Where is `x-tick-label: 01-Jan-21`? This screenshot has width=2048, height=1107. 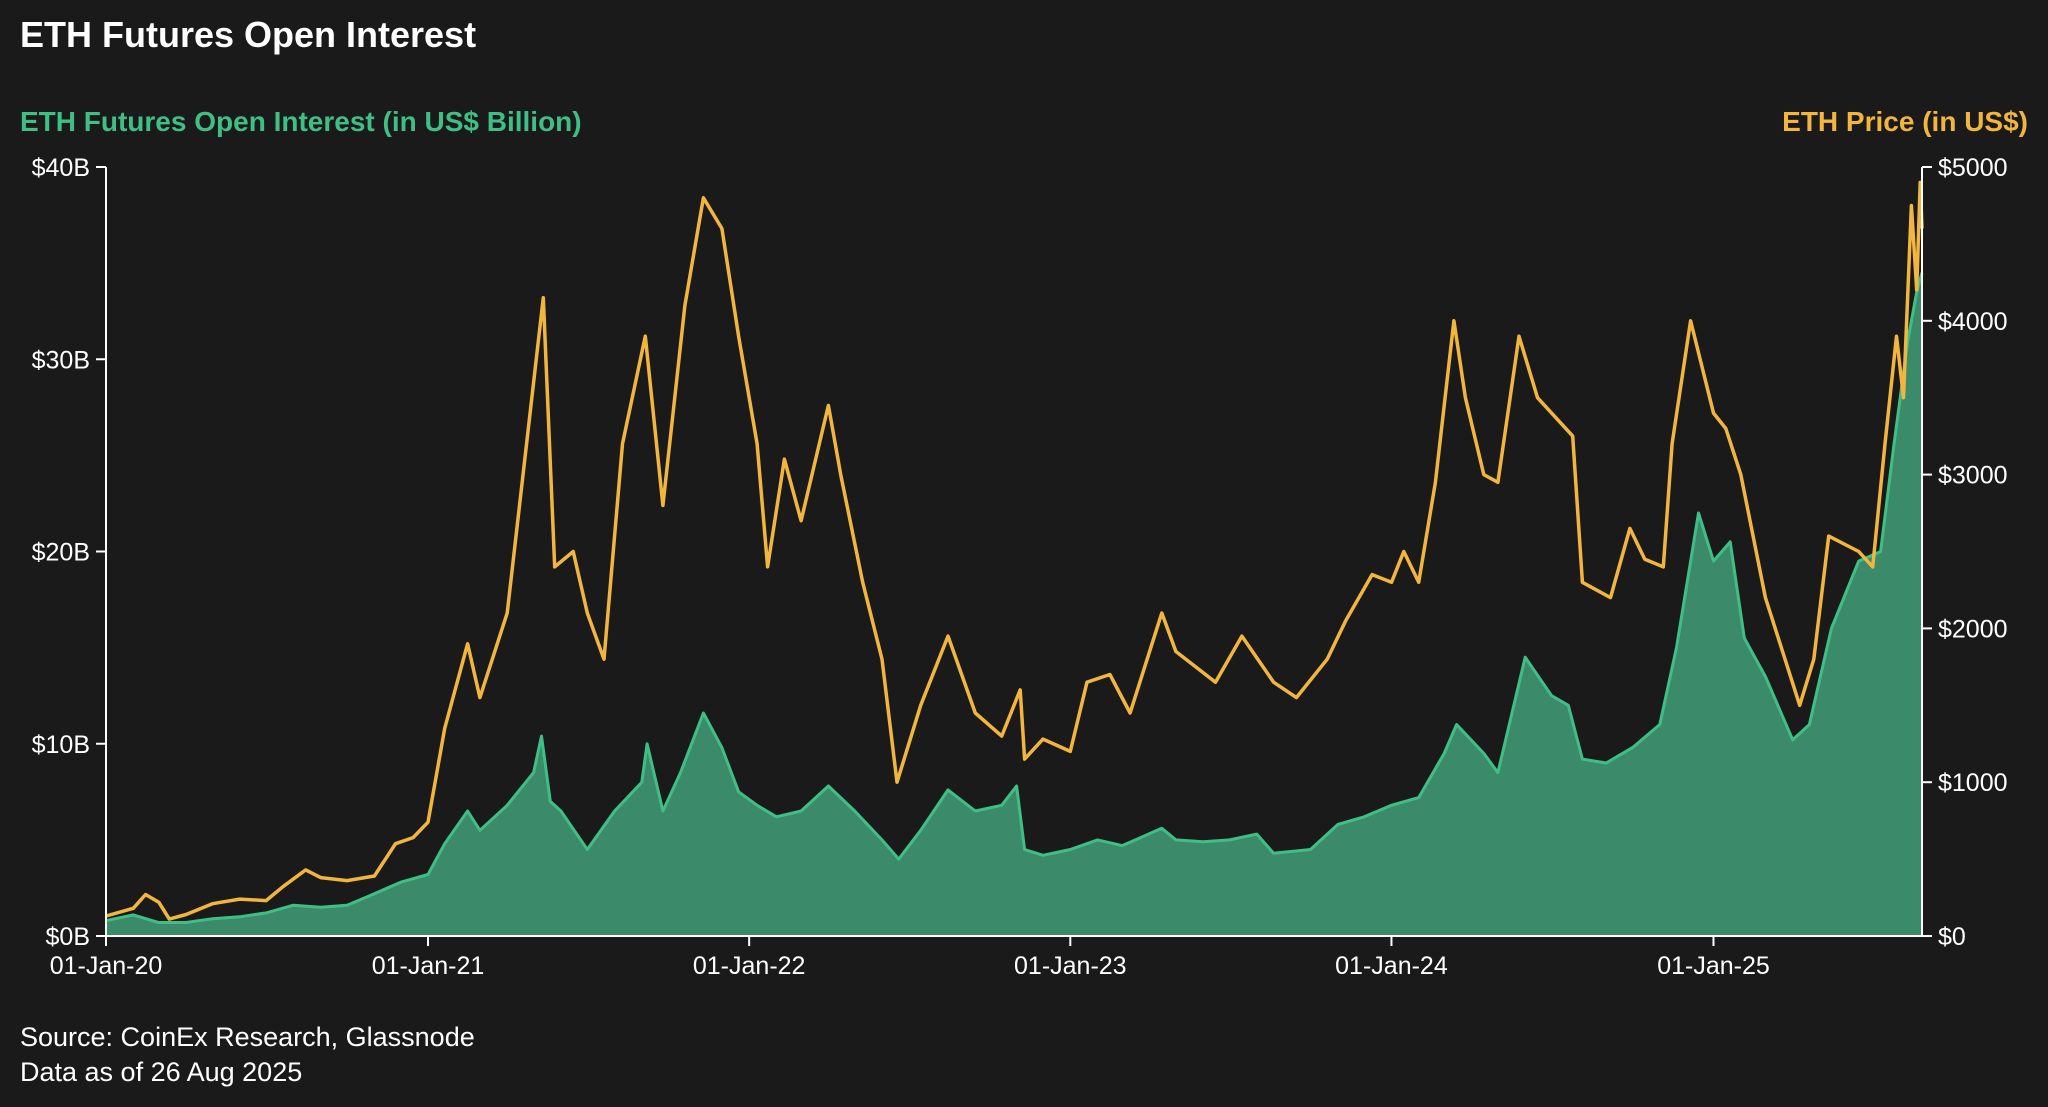 x-tick-label: 01-Jan-21 is located at coordinates (428, 966).